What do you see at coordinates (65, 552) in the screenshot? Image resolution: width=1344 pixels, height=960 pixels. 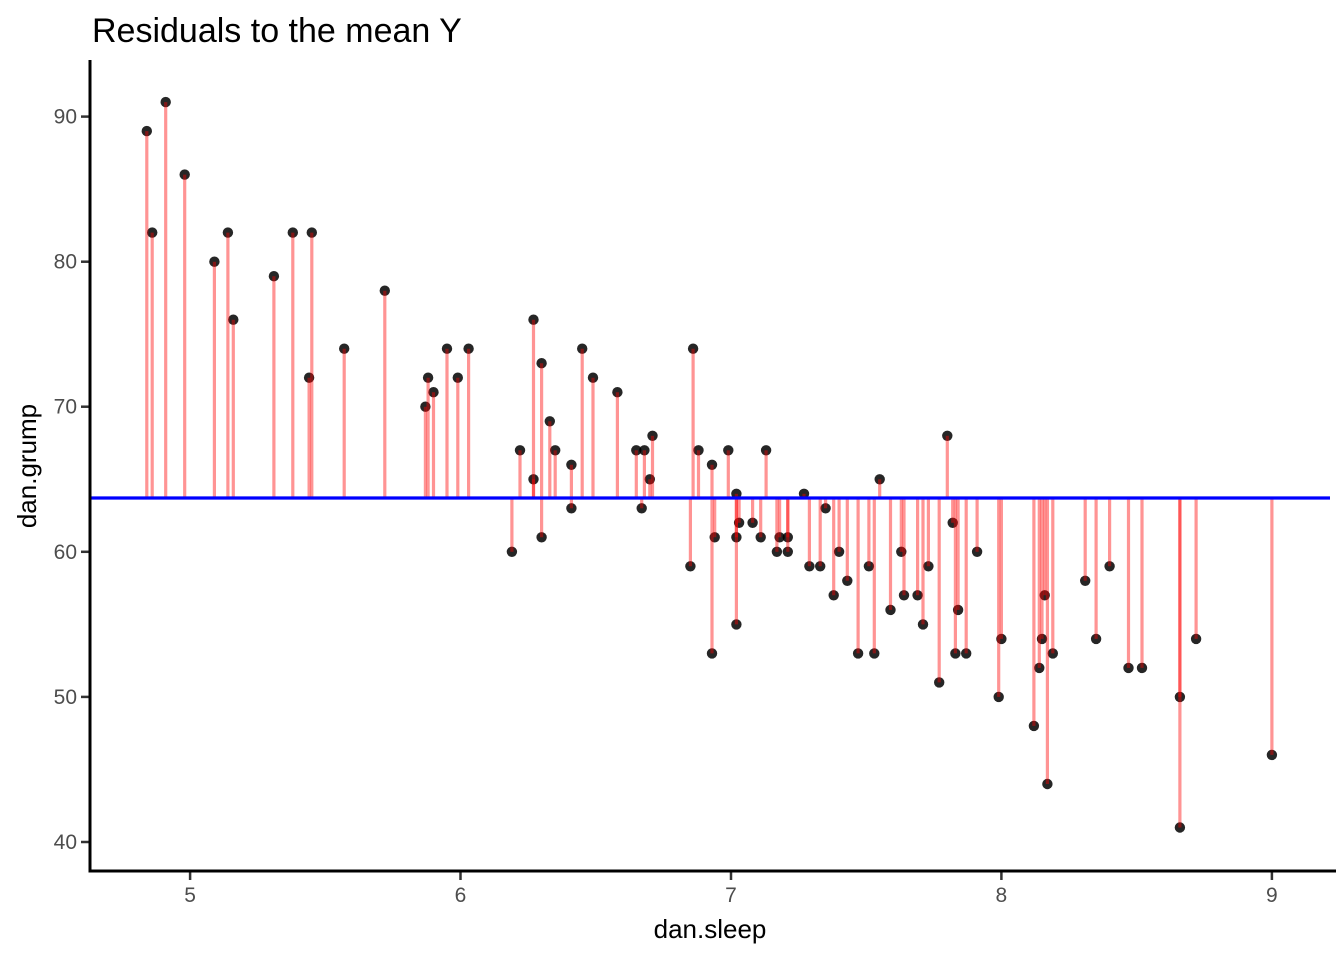 I see `y-tick-label: 60` at bounding box center [65, 552].